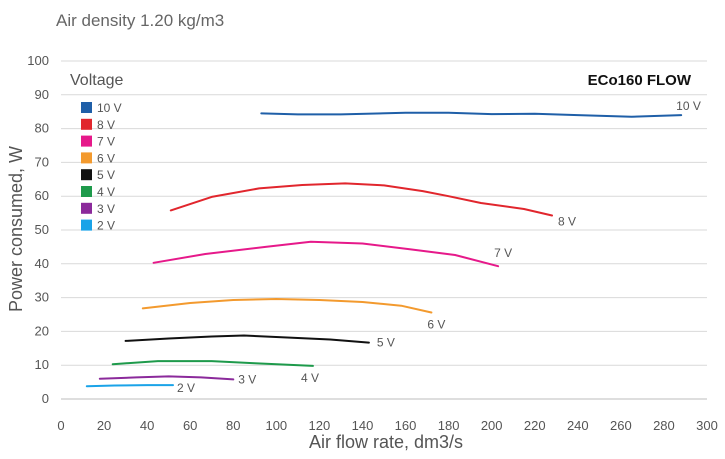 This screenshot has width=725, height=459. I want to click on x-tick-label: 40, so click(147, 425).